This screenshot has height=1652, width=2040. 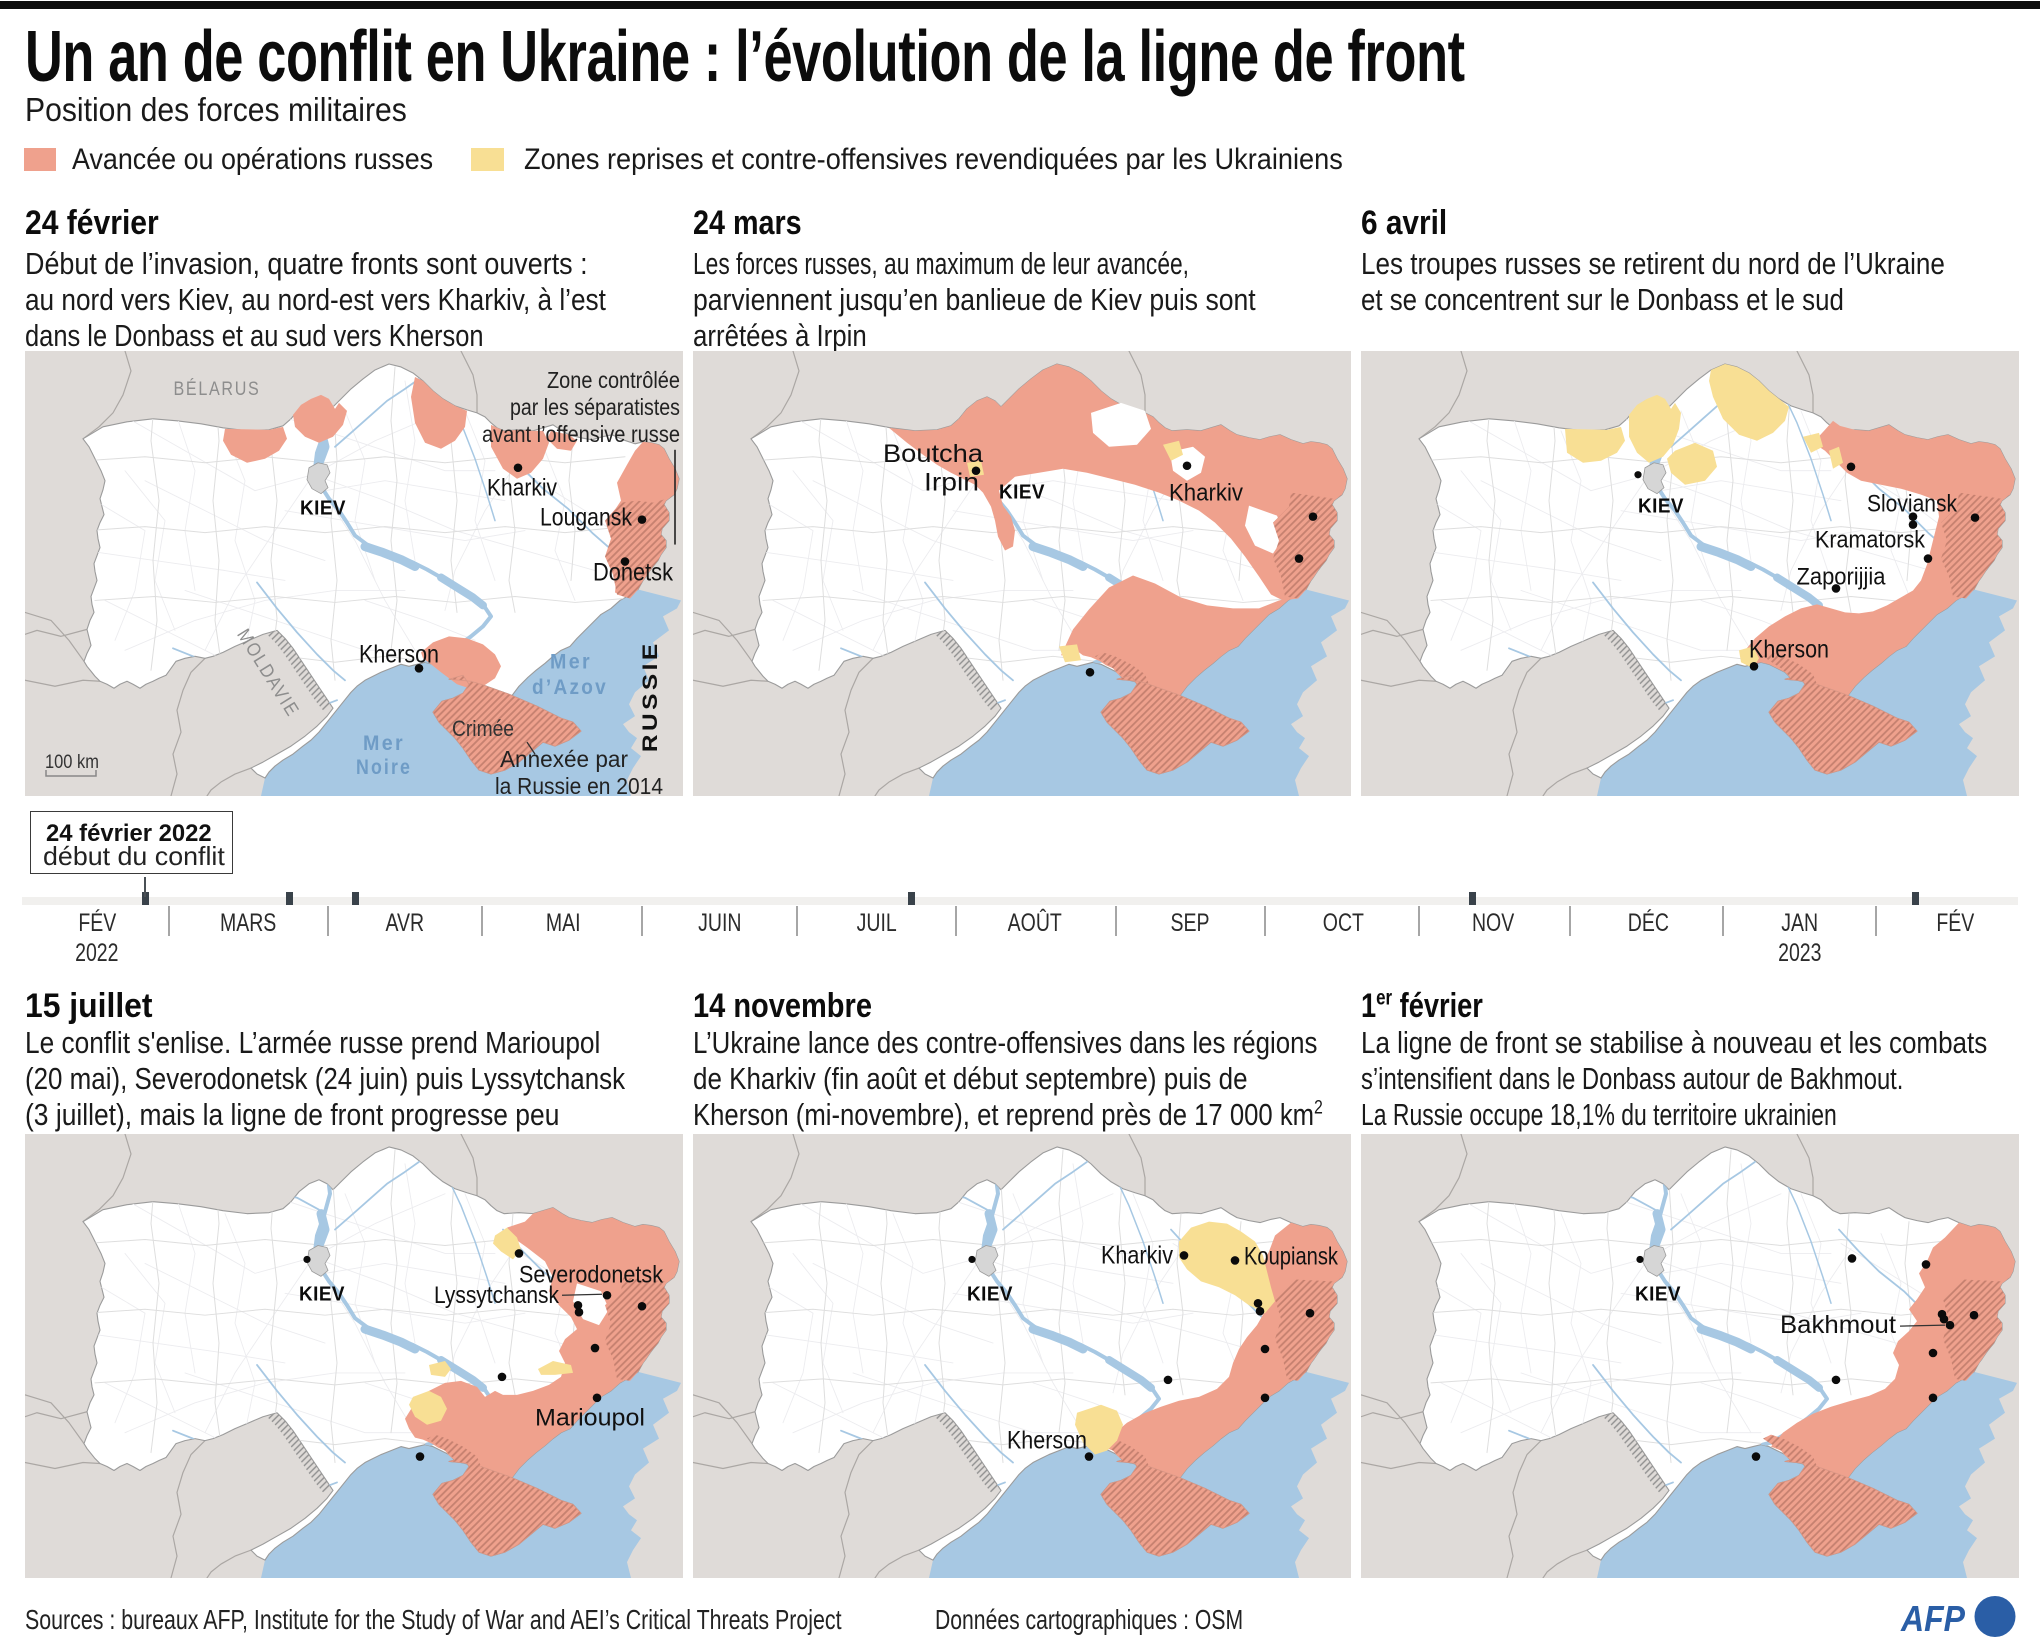 I want to click on svg-text: Lyssytchansk, so click(x=496, y=1295).